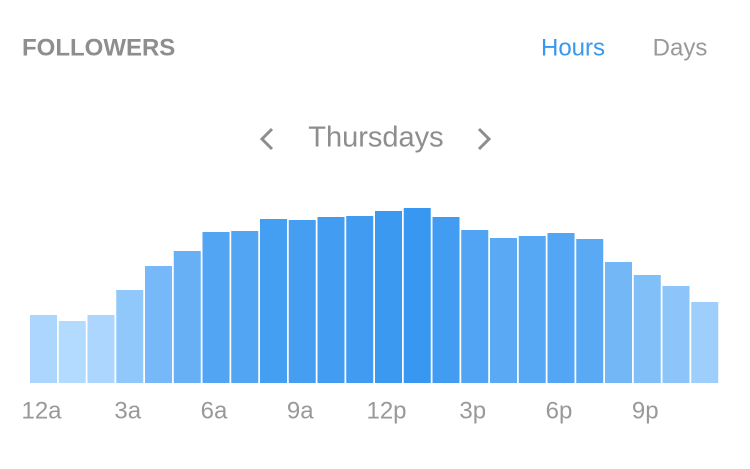  Describe the element at coordinates (645, 410) in the screenshot. I see `x-tick-label: 9p` at that location.